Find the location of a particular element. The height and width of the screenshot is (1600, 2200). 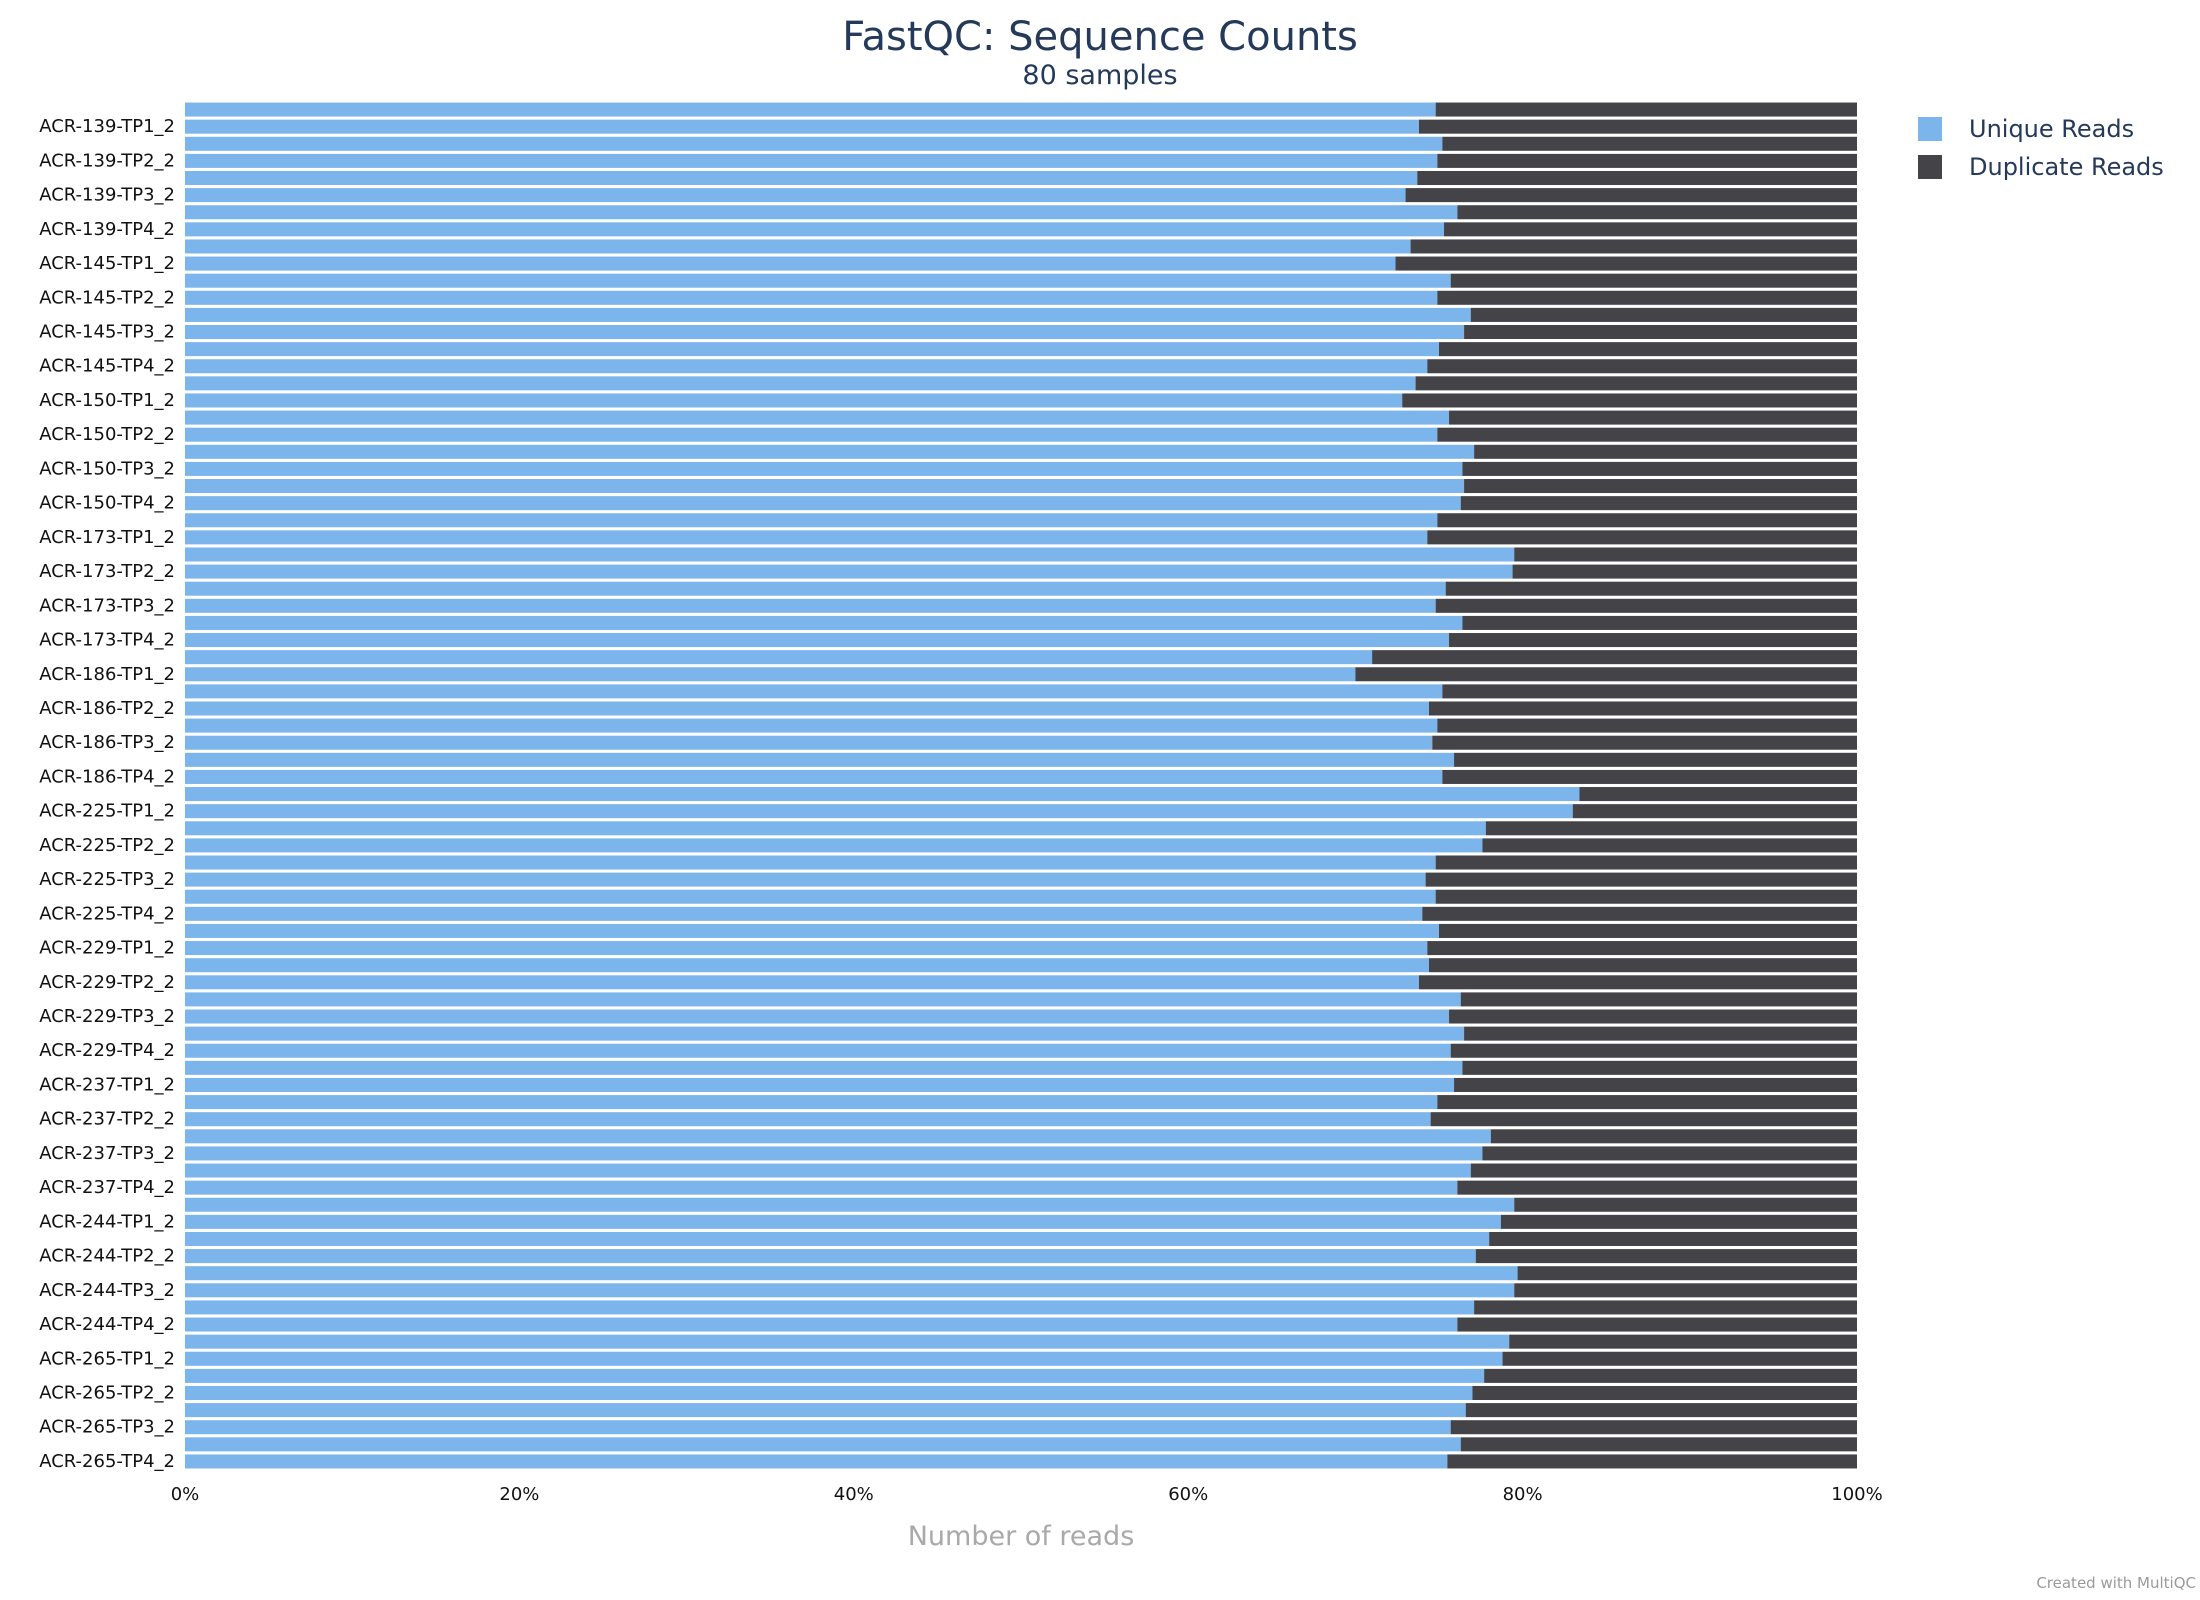

y-tick-label-acr-244-tp2-2: ACR-244-TP2_2 is located at coordinates (107, 1256).